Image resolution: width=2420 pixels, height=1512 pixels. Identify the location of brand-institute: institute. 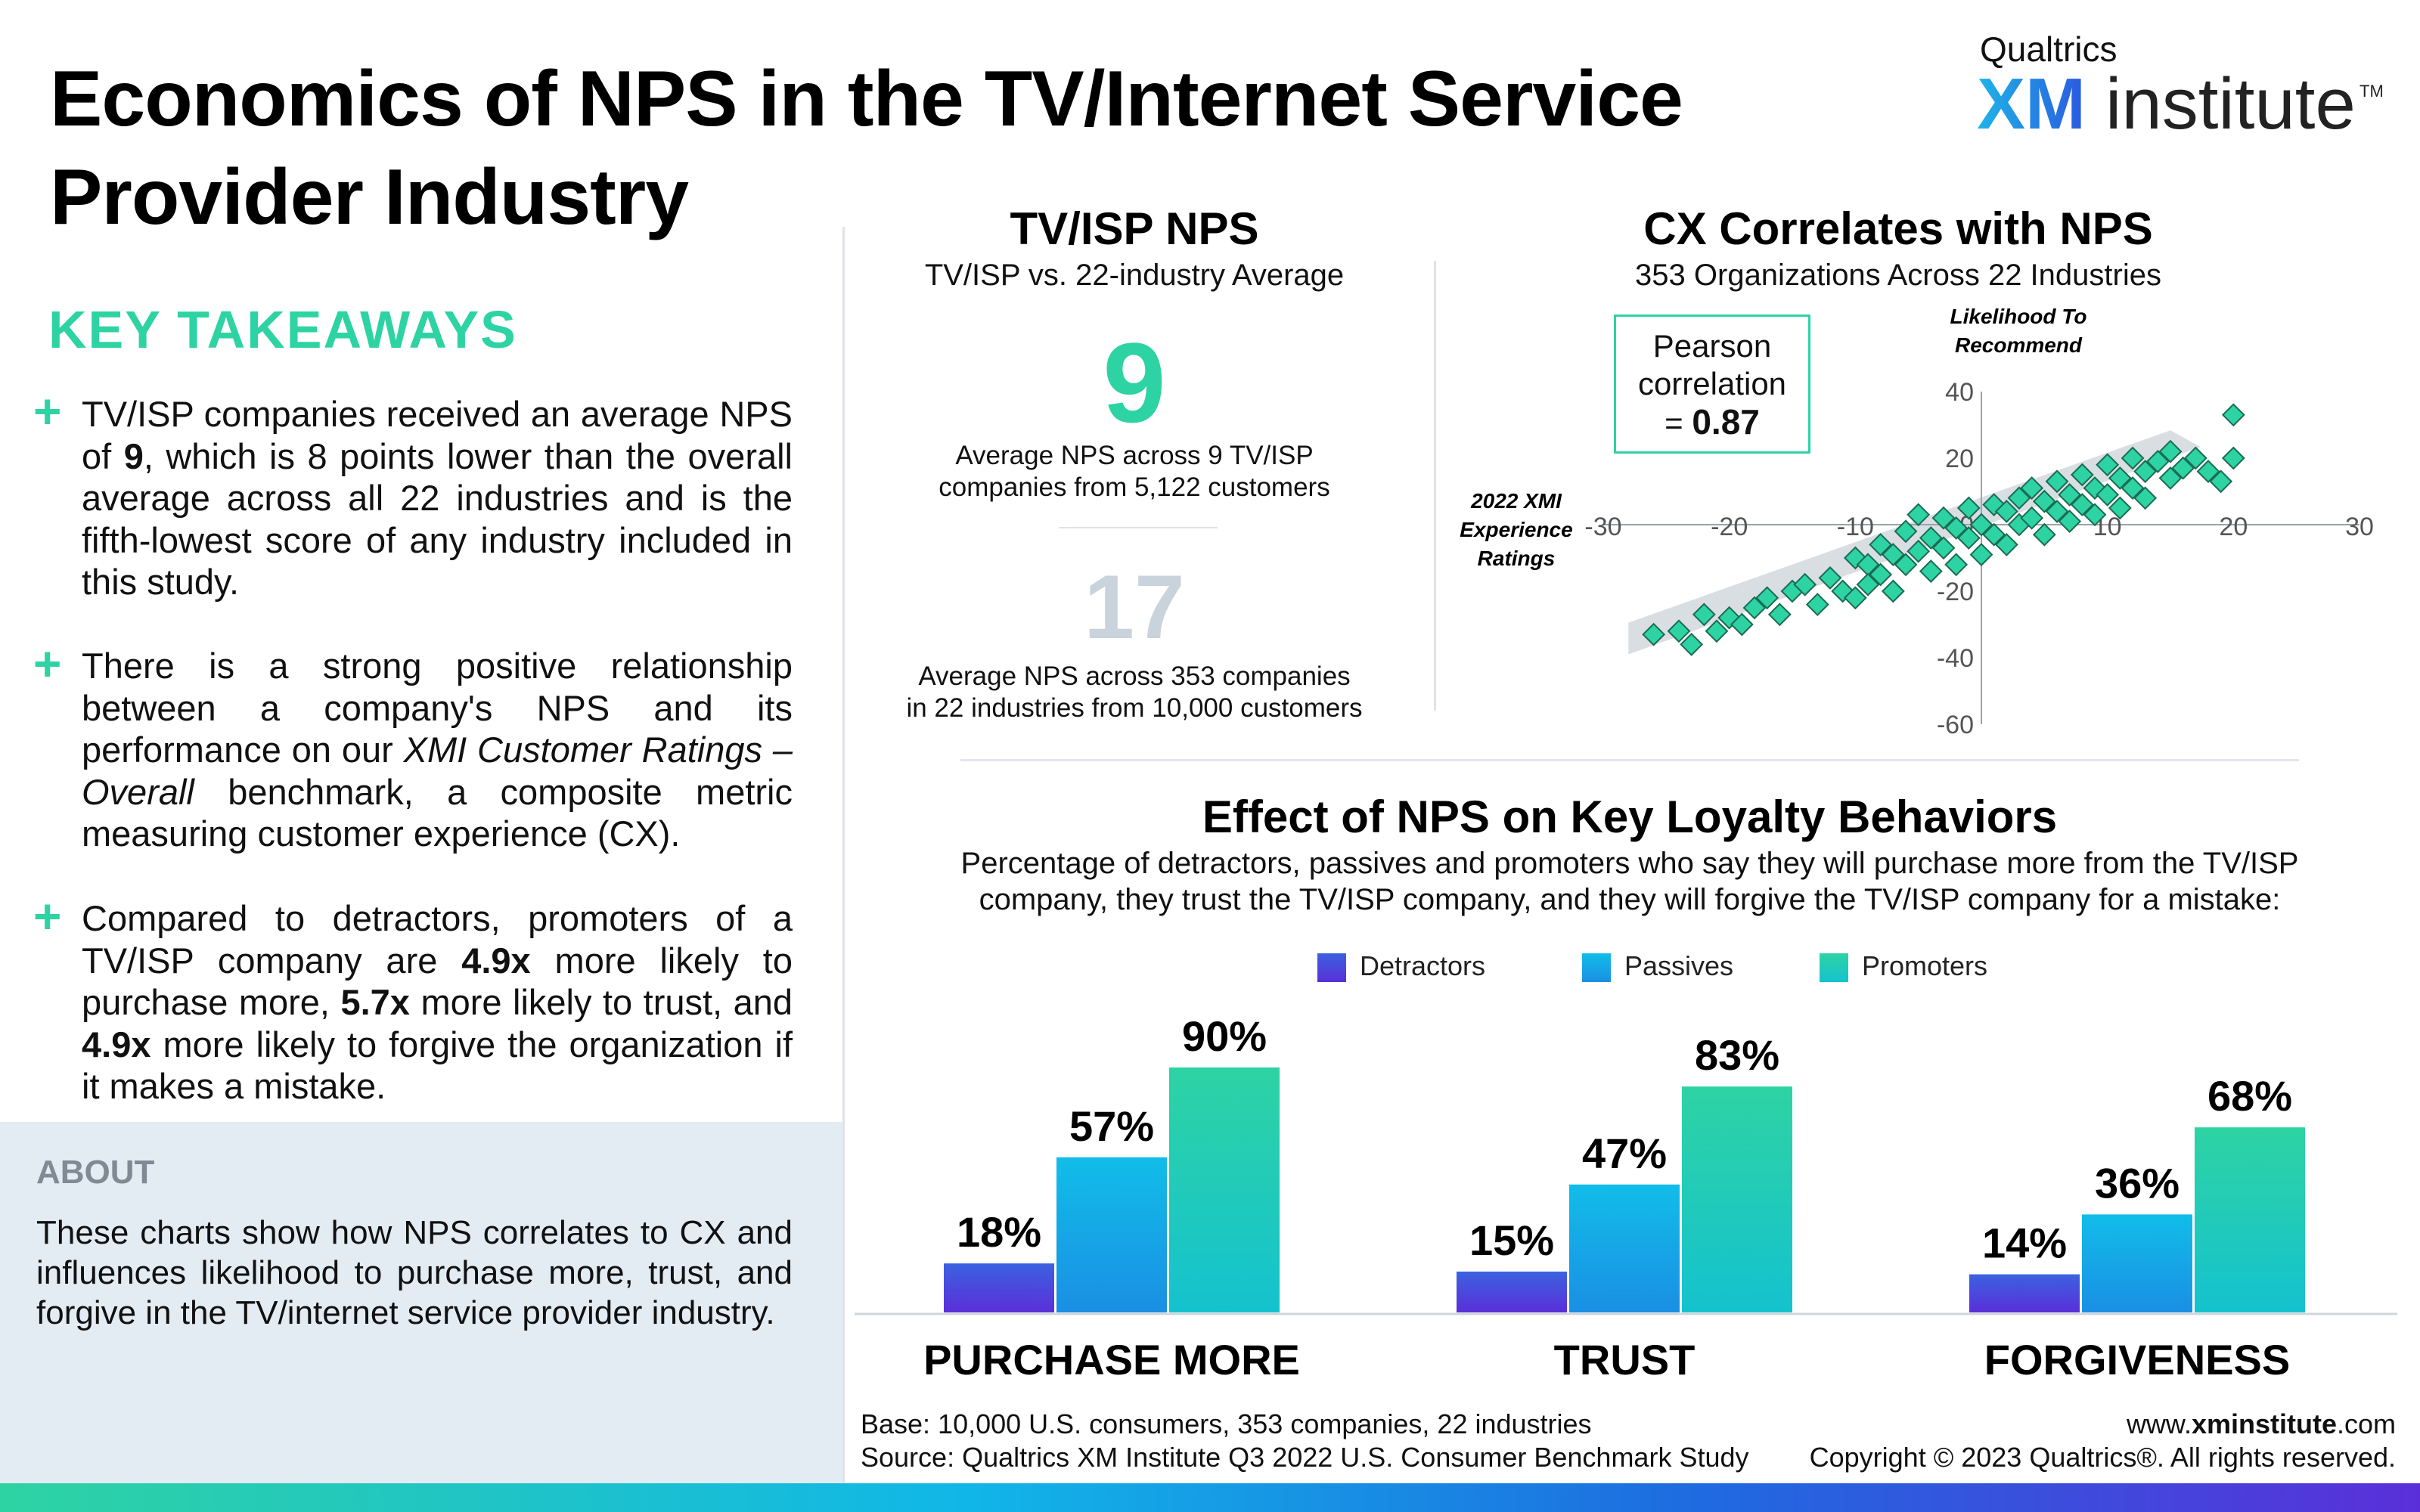
(2230, 104).